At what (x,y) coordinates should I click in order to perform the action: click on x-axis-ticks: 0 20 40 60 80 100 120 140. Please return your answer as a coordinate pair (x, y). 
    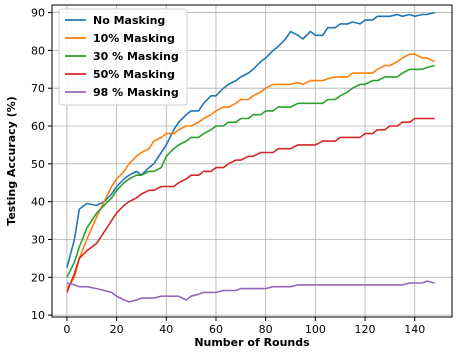
    Looking at the image, I should click on (244, 326).